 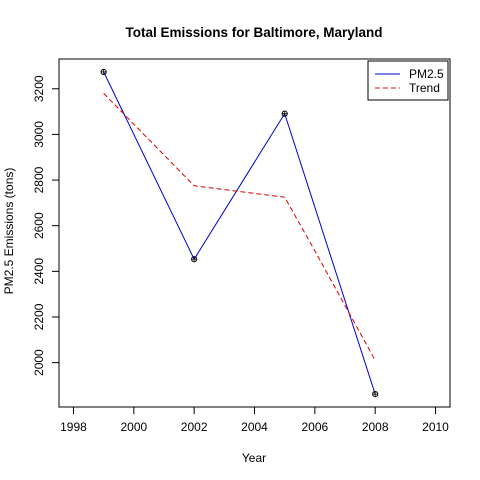 I want to click on y-tick-label: 2600, so click(x=39, y=225).